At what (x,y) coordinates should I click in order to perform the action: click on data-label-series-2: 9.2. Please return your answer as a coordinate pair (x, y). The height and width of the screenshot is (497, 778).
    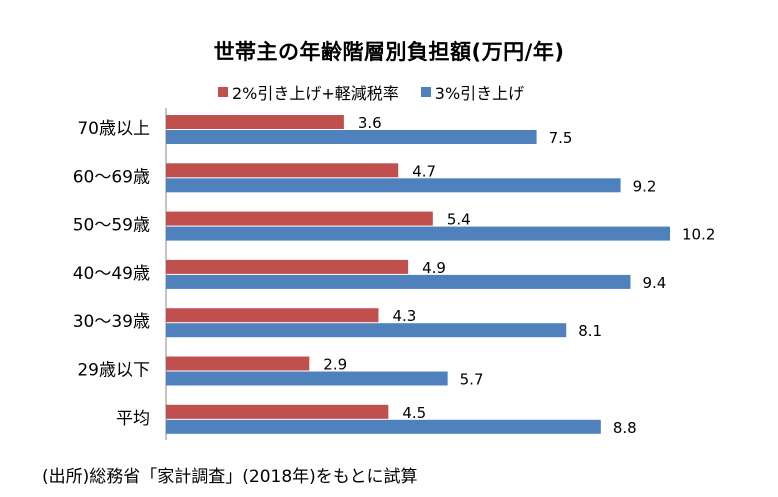
    Looking at the image, I should click on (645, 186).